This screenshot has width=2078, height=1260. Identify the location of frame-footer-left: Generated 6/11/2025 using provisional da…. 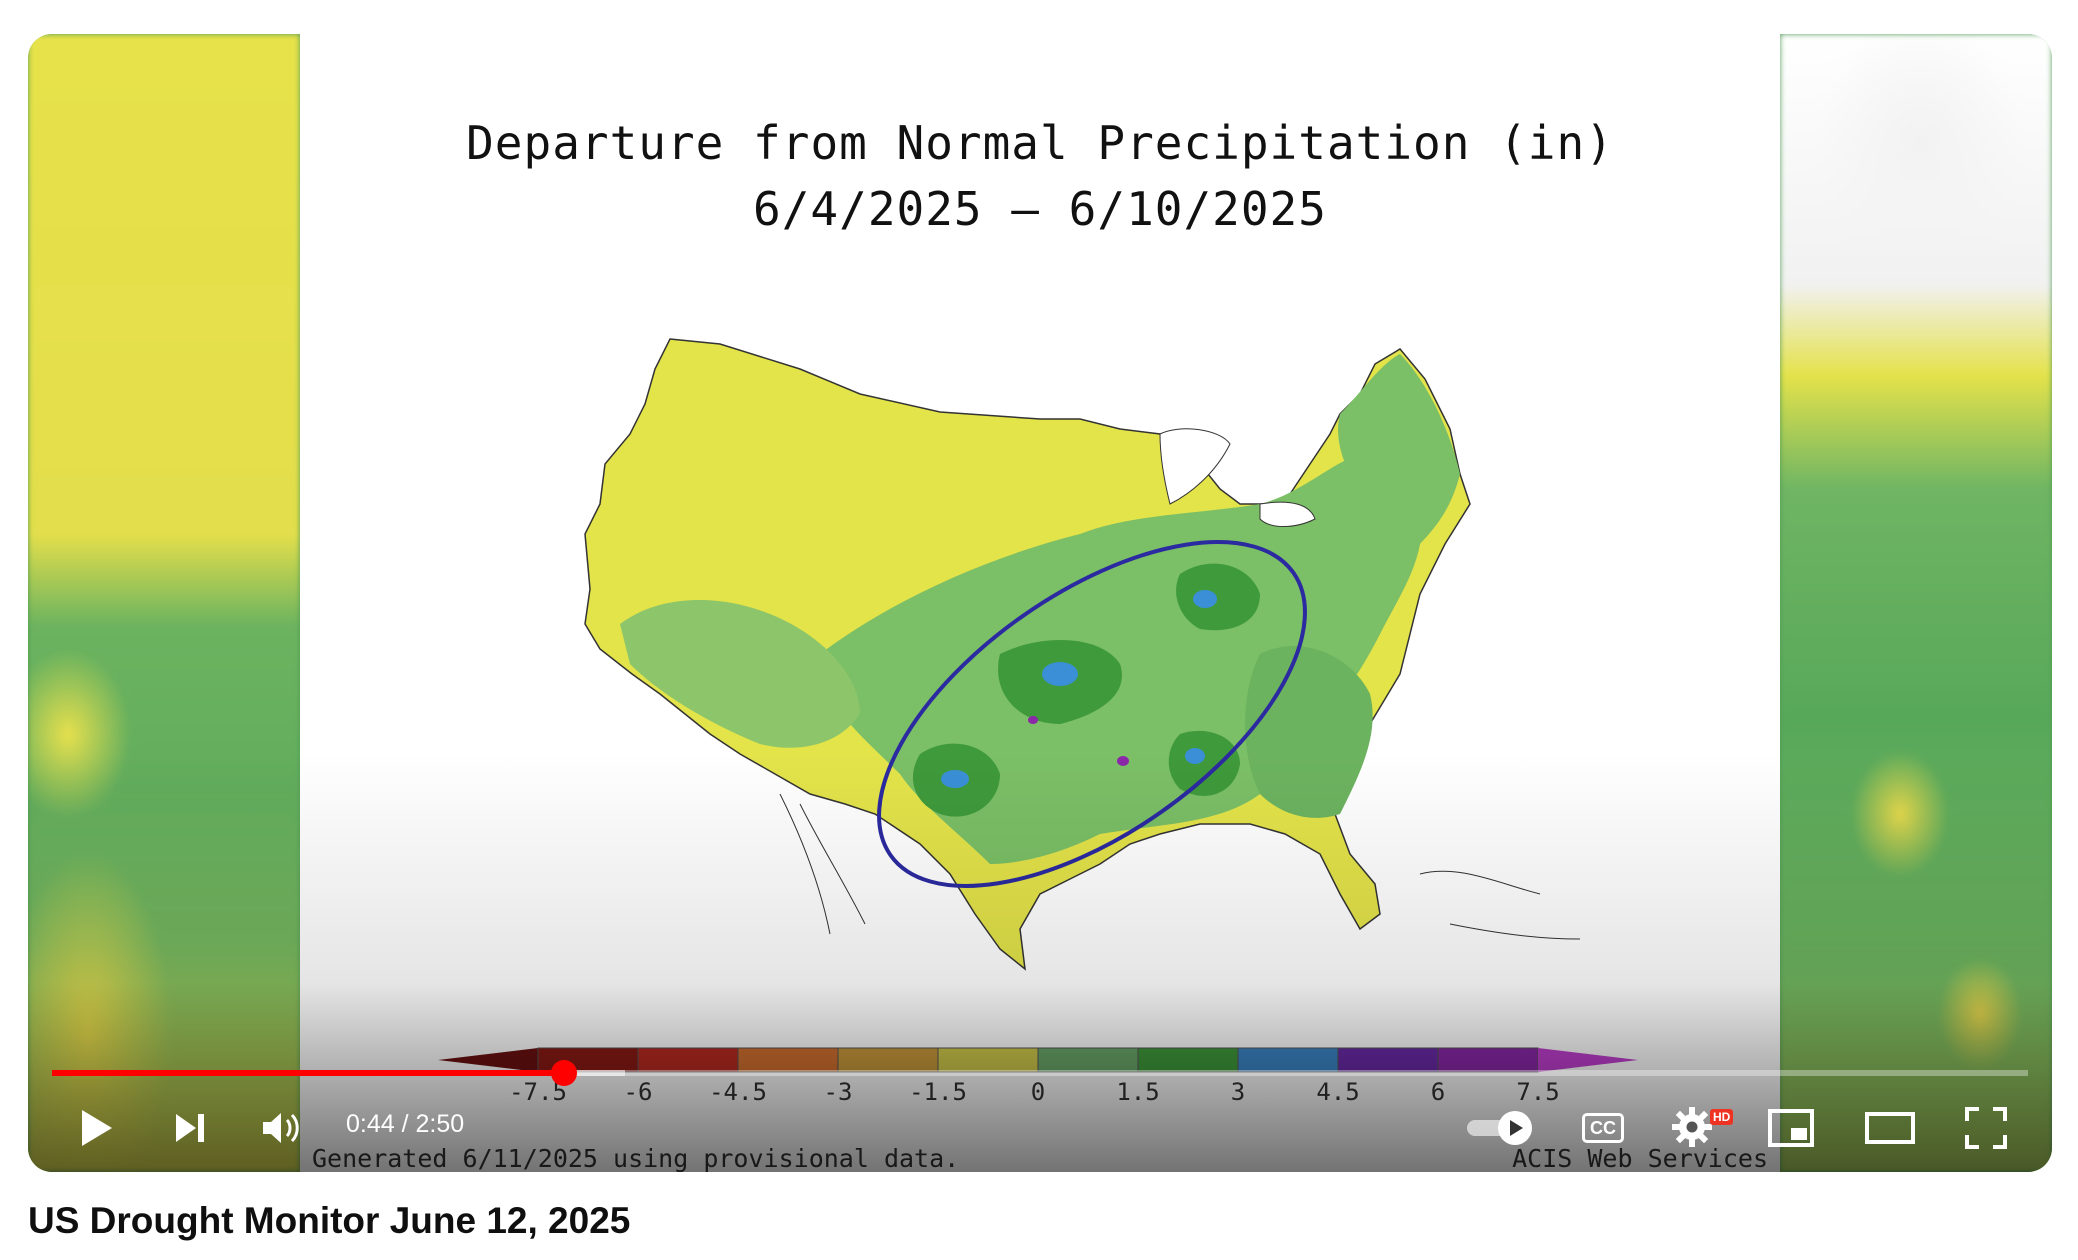
(636, 1158).